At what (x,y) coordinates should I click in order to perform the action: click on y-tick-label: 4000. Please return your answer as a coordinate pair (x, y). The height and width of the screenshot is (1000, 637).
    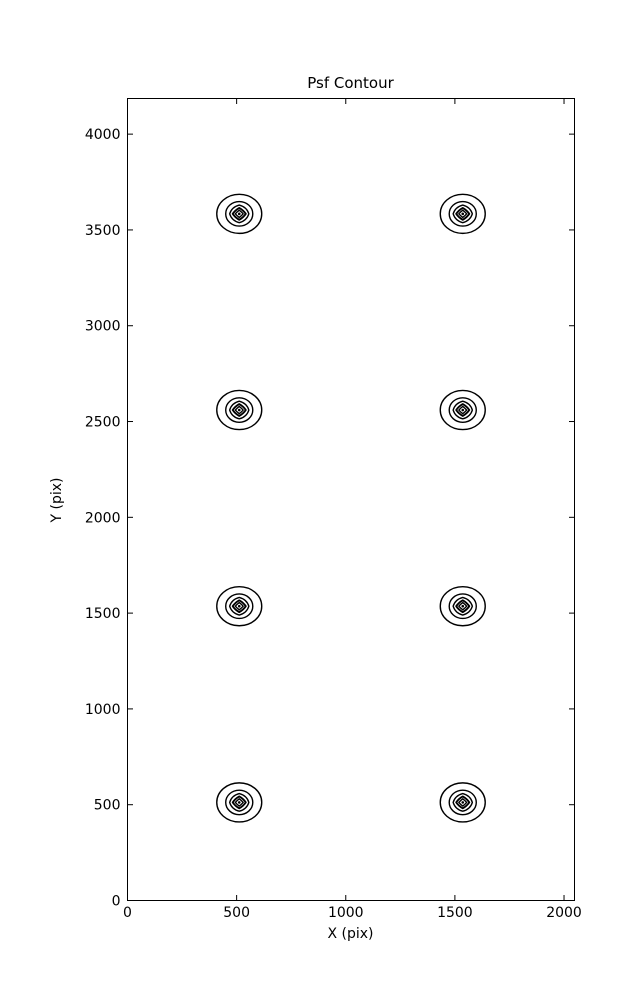
    Looking at the image, I should click on (103, 135).